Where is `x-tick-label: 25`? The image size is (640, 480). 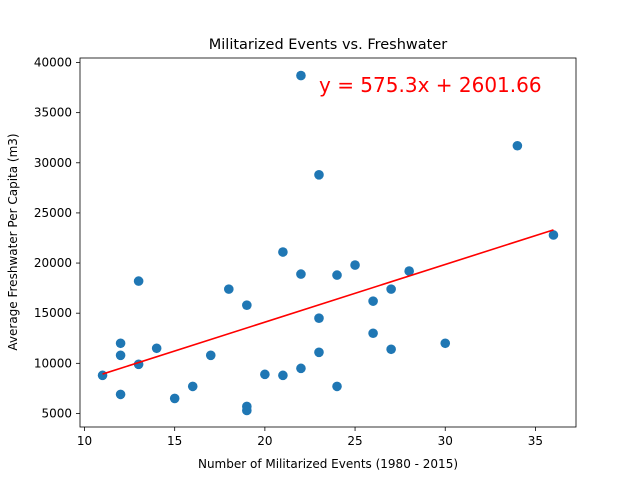 x-tick-label: 25 is located at coordinates (354, 441).